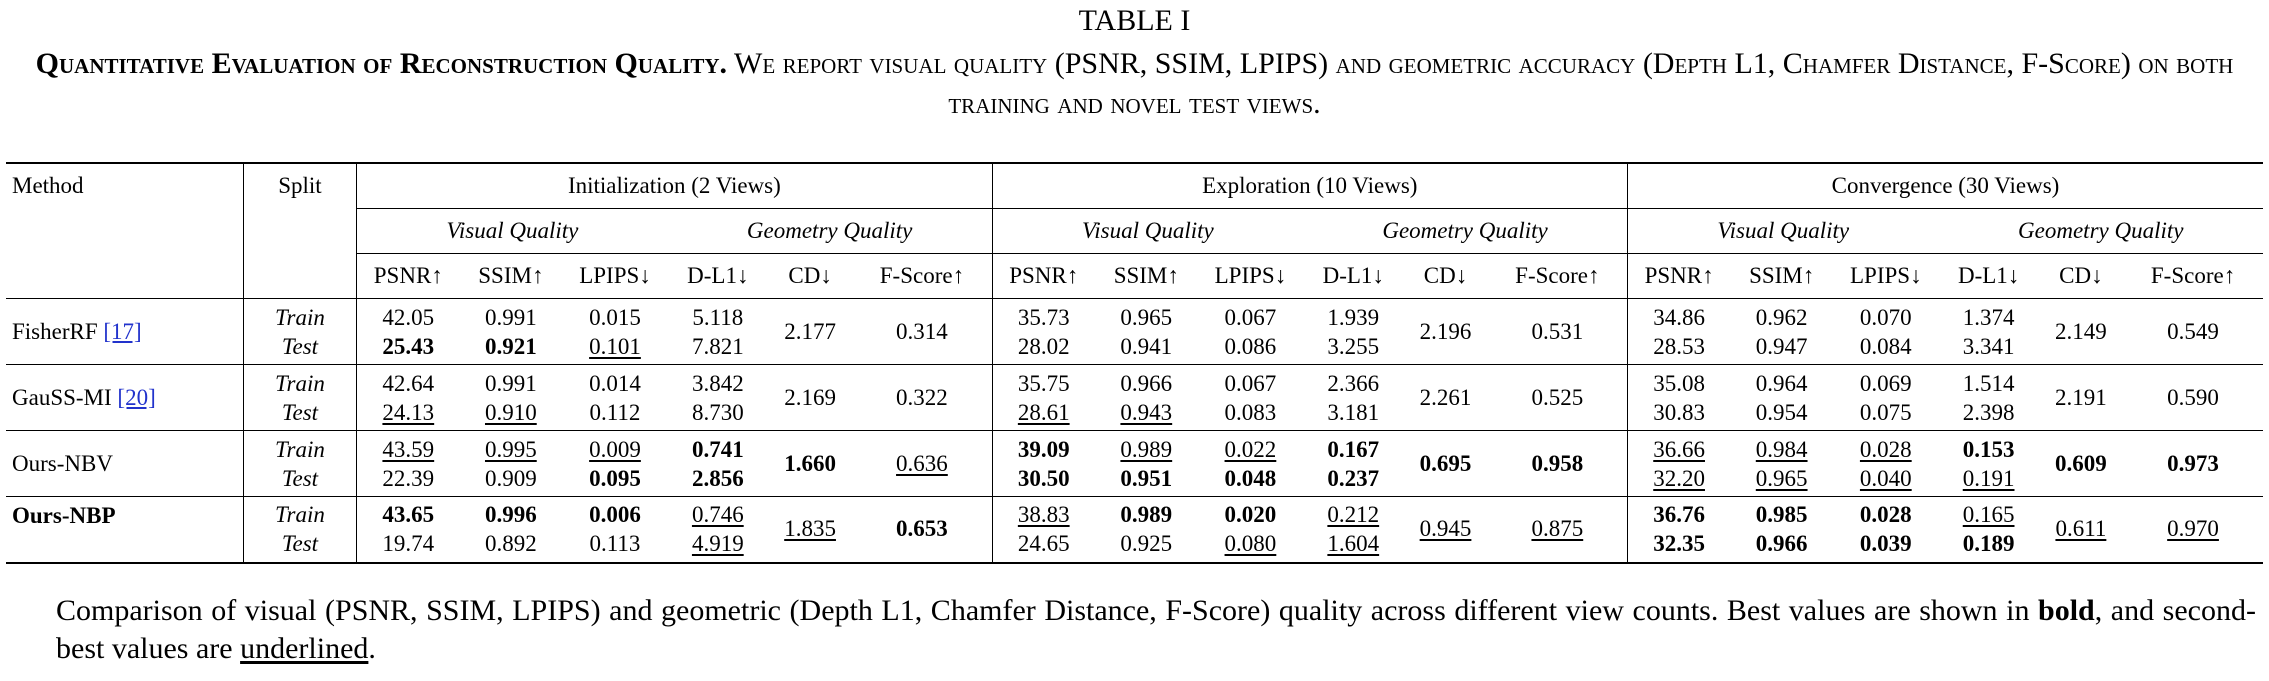  I want to click on cd-value-cell: 2.196, so click(1445, 331).